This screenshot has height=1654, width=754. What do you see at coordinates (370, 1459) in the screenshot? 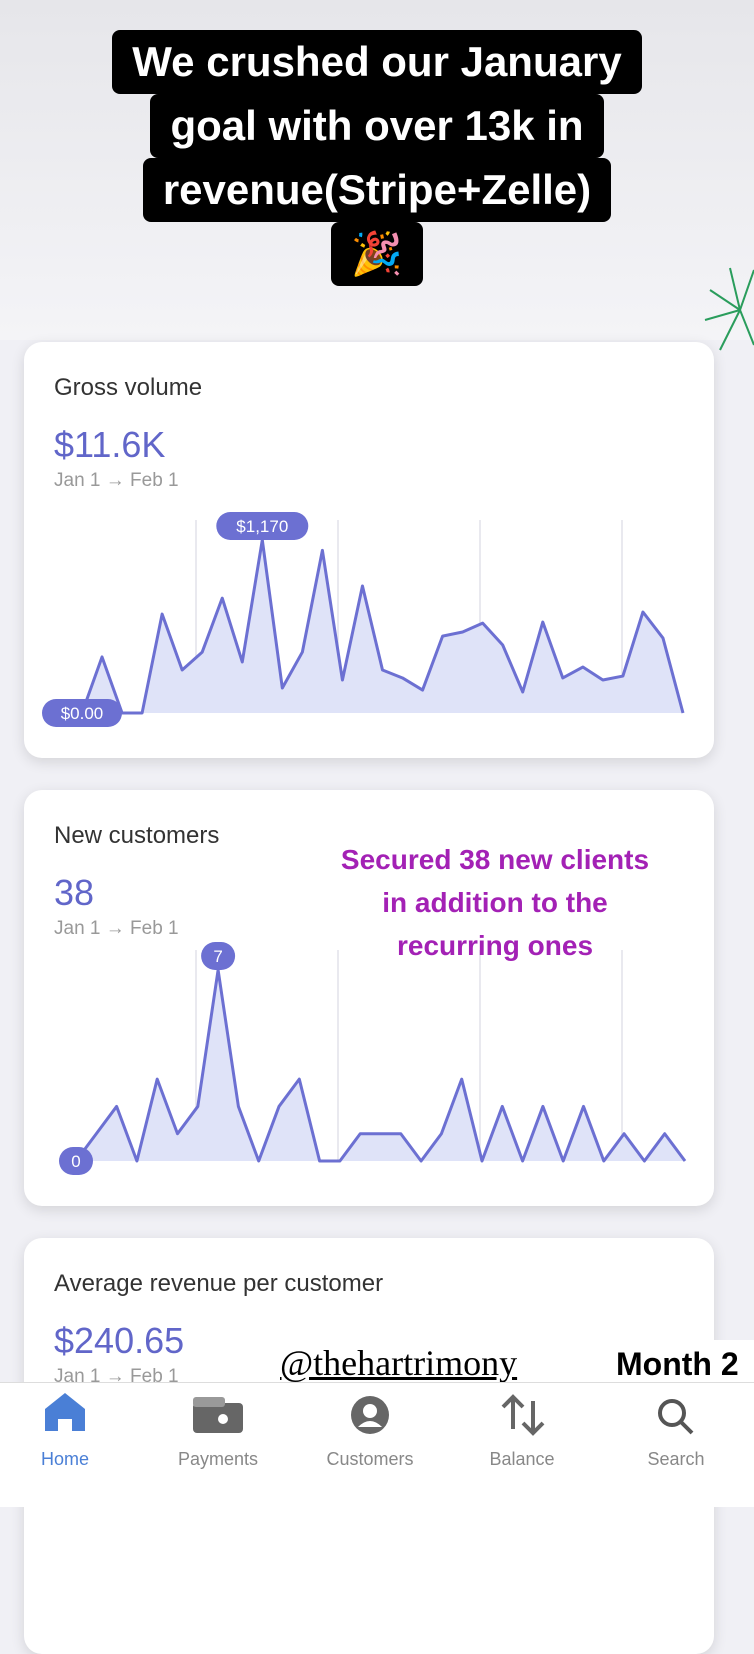
I see `tab-label: Customers` at bounding box center [370, 1459].